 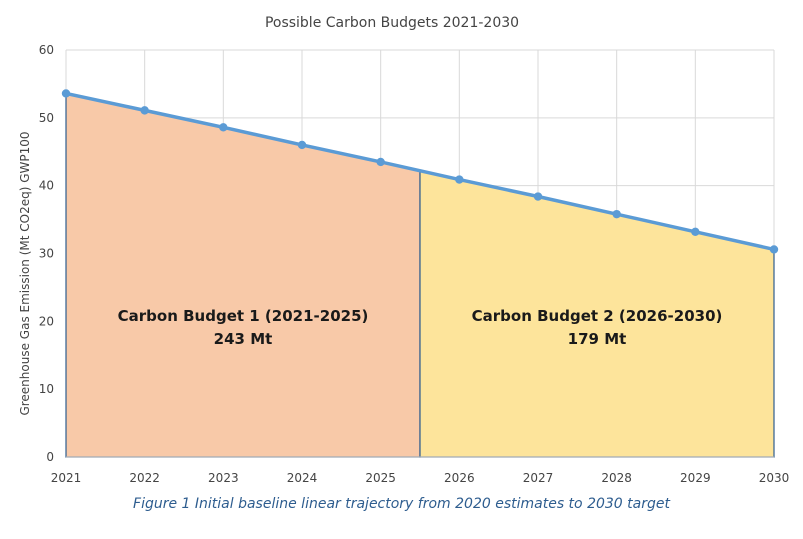 What do you see at coordinates (597, 316) in the screenshot?
I see `budget-2-label: Carbon Budget 2 (2026-2030)` at bounding box center [597, 316].